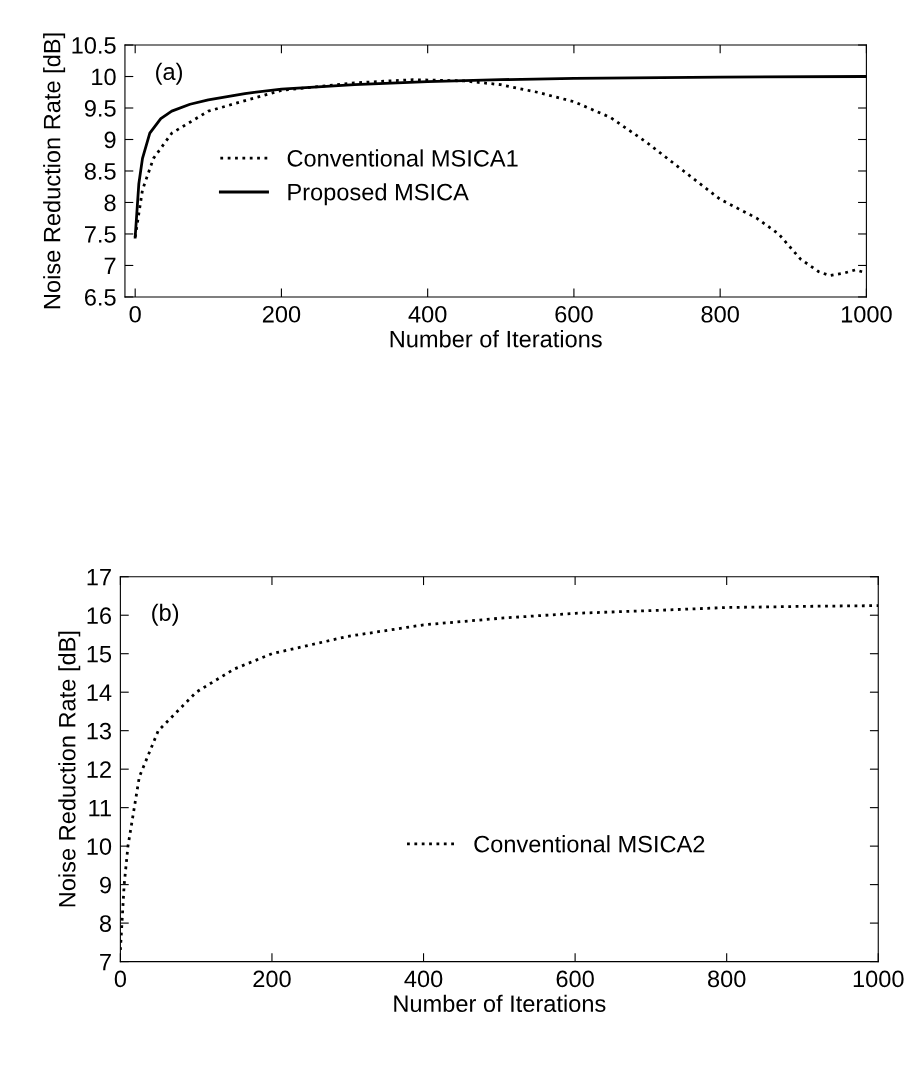  Describe the element at coordinates (100, 171) in the screenshot. I see `y-tick-label: 8.5` at that location.